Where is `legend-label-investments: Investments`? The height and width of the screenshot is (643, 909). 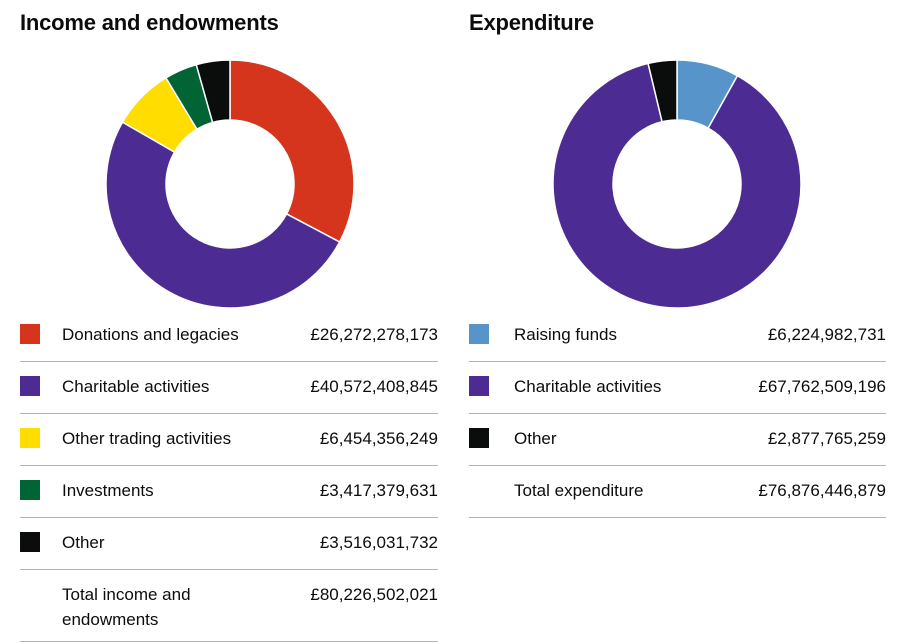
legend-label-investments: Investments is located at coordinates (108, 490).